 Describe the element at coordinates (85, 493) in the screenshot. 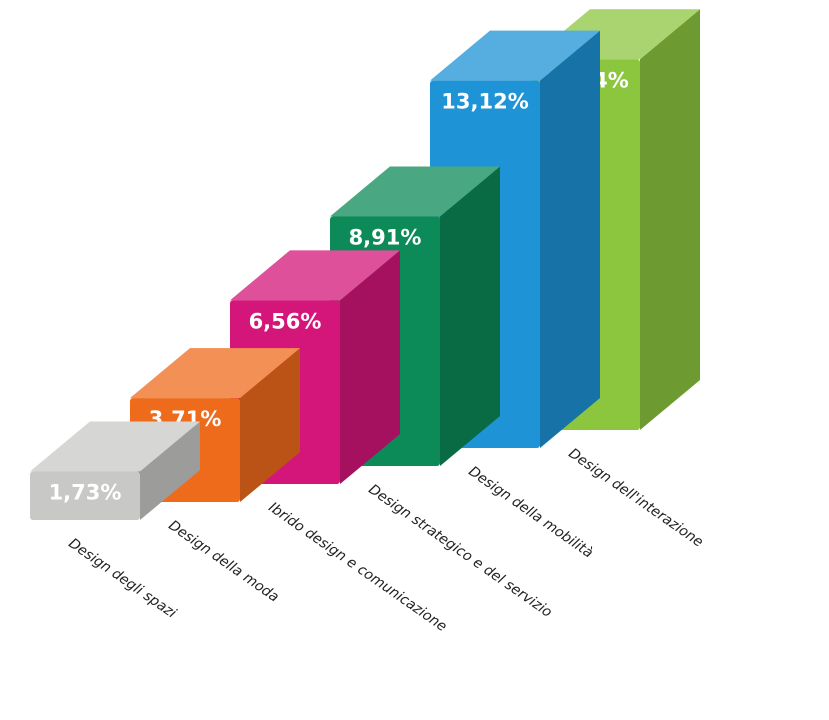

I see `value-label: 1,73%` at that location.